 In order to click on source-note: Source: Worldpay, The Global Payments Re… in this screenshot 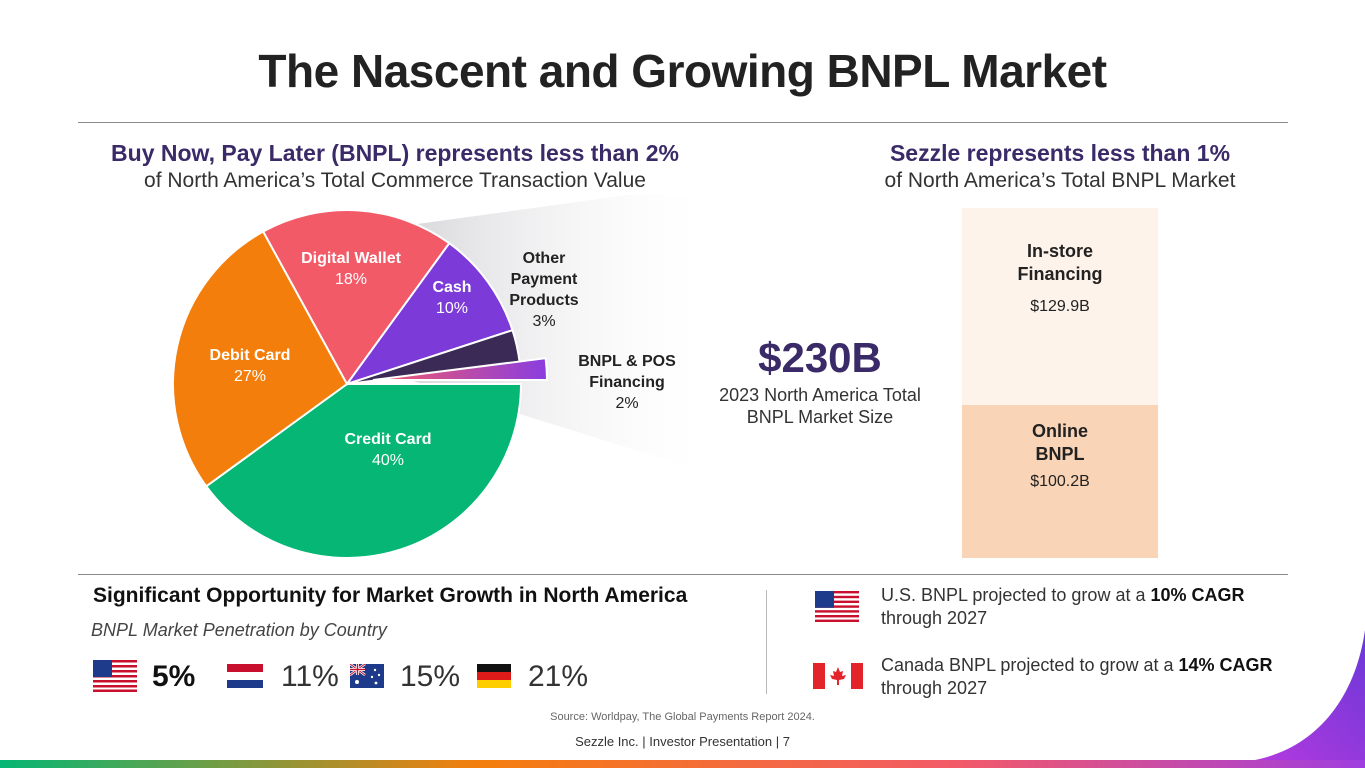, I will do `click(682, 717)`.